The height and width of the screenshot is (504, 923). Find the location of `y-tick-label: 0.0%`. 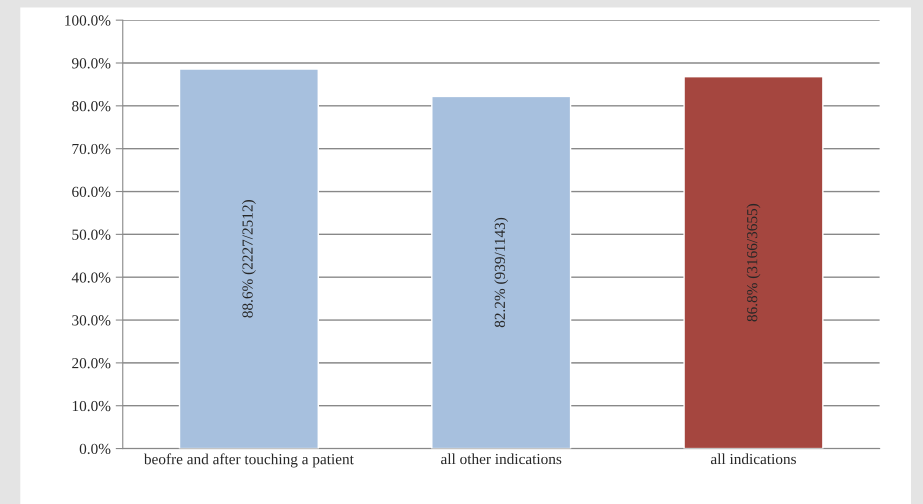

y-tick-label: 0.0% is located at coordinates (95, 449).